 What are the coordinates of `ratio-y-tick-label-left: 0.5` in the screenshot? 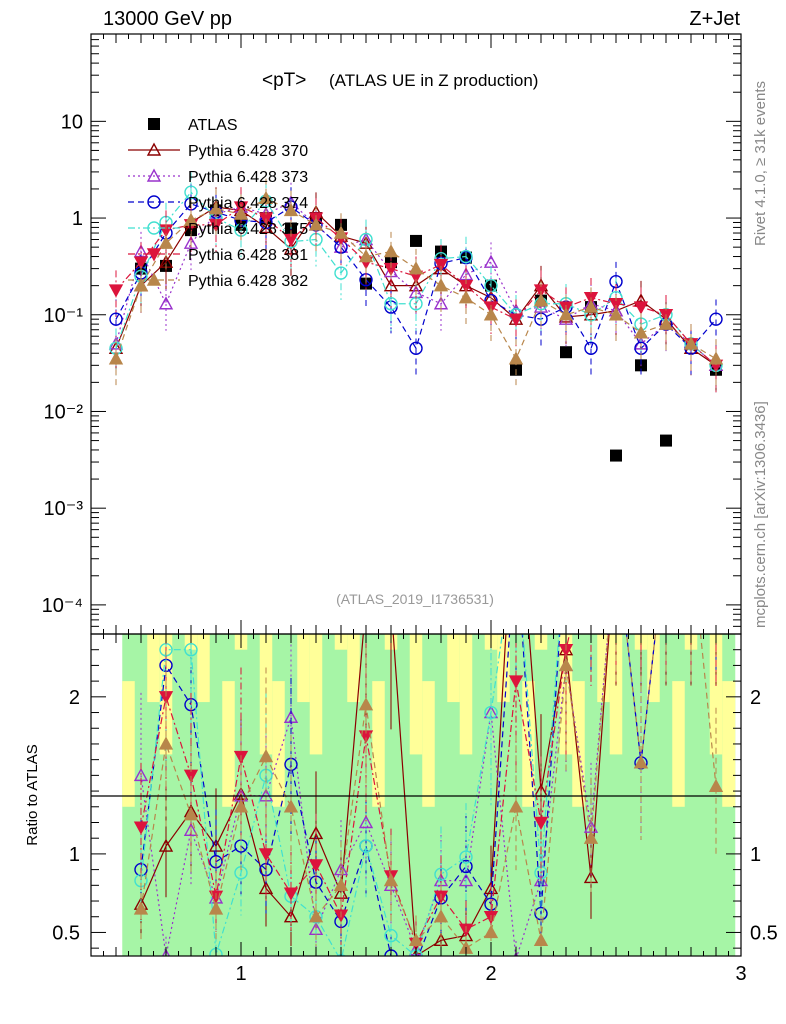 It's located at (66, 933).